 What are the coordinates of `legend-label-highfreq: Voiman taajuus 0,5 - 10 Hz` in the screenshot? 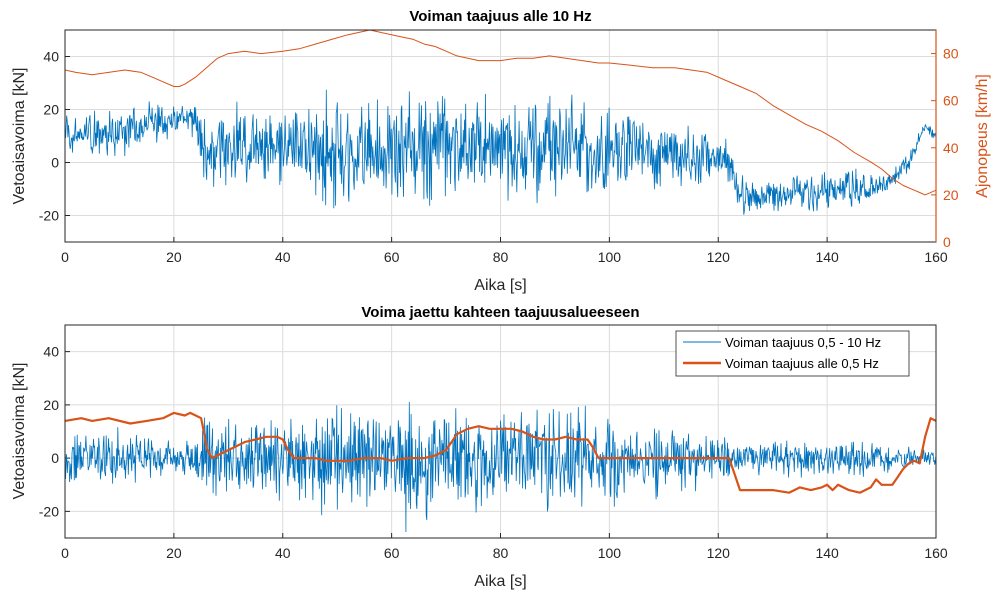 It's located at (803, 342).